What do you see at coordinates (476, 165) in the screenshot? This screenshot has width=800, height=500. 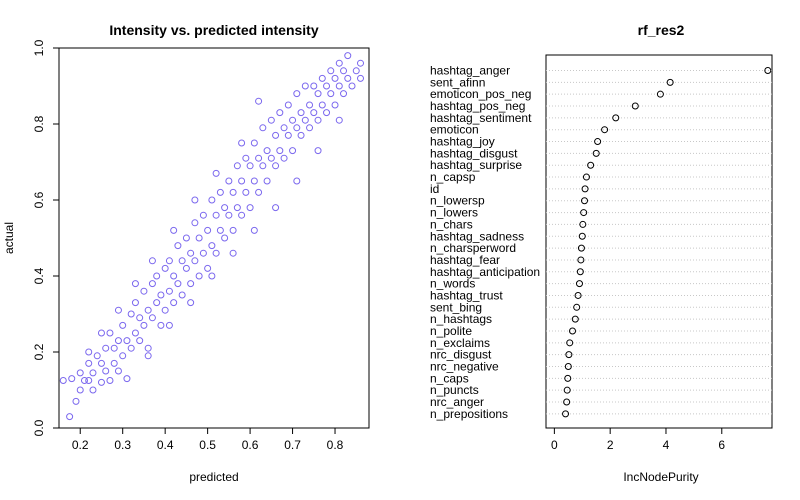 I see `importance-variable-label: hashtag_surprise` at bounding box center [476, 165].